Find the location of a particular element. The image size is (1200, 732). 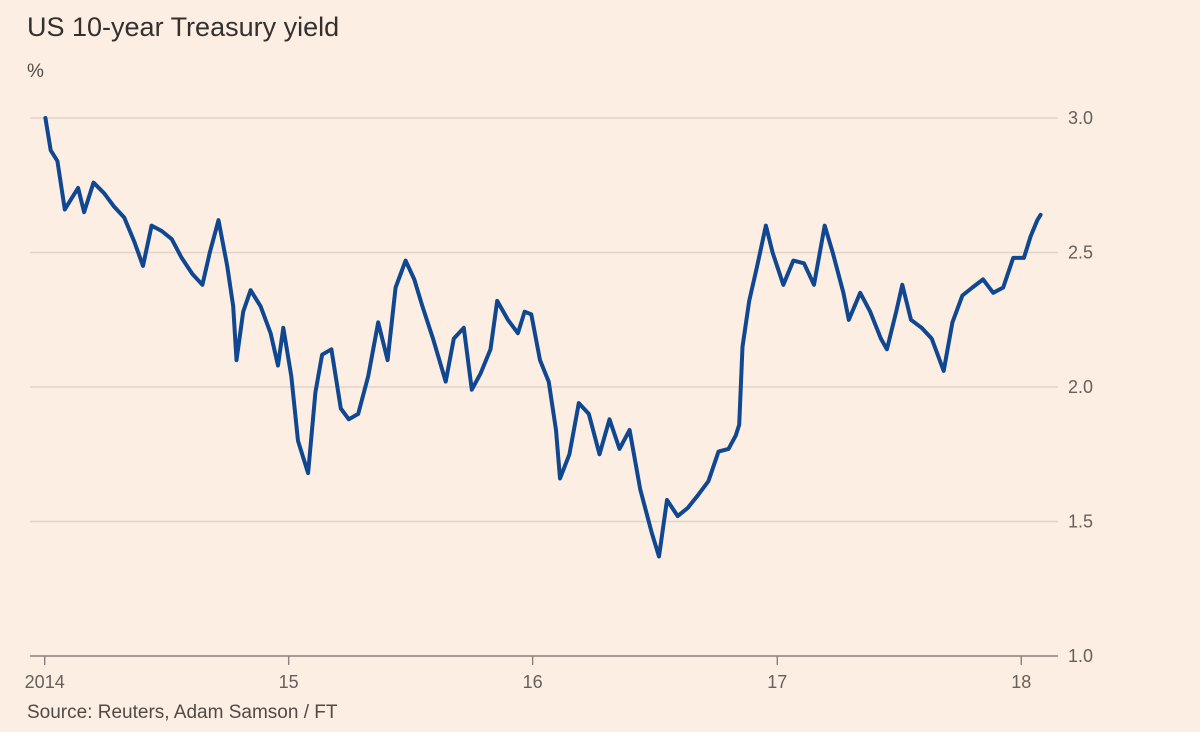

x-axis: 2014 15 16 17 18 is located at coordinates (541, 673).